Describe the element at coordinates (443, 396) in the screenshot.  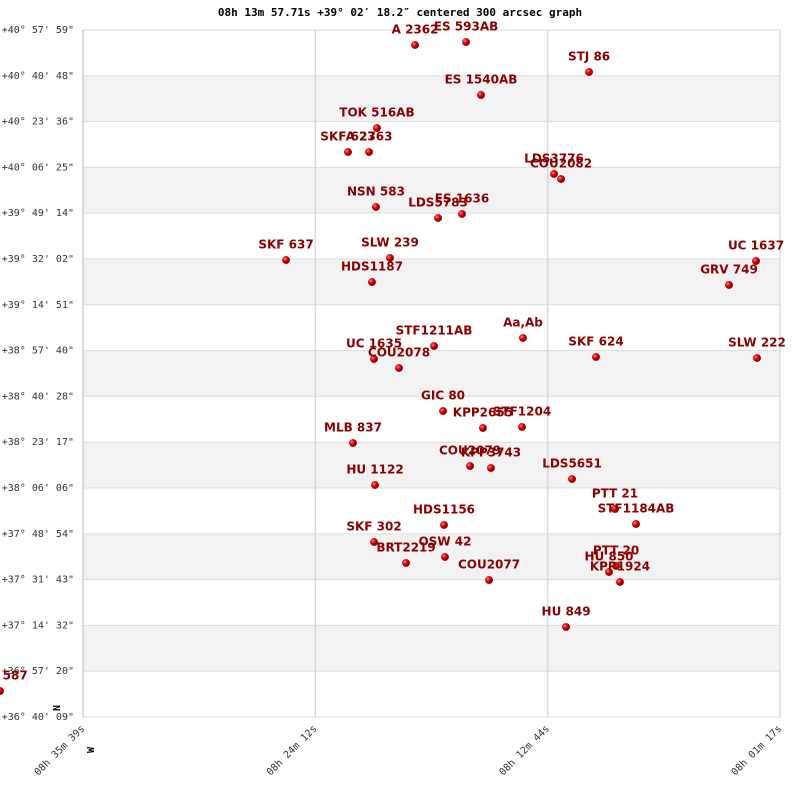
I see `star-label: GIC 80` at that location.